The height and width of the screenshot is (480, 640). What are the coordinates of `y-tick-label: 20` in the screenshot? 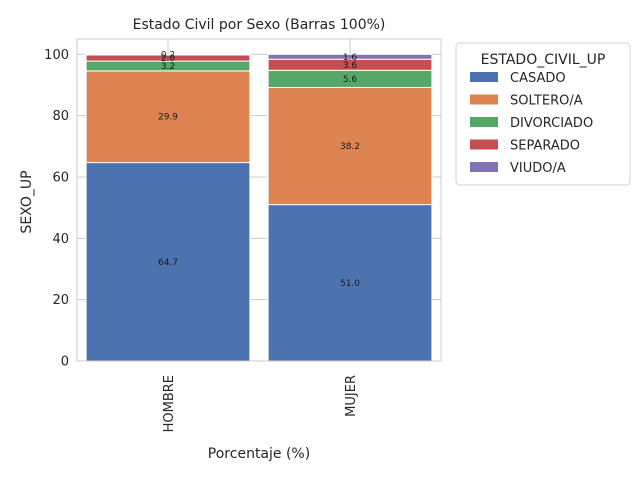 It's located at (60, 300).